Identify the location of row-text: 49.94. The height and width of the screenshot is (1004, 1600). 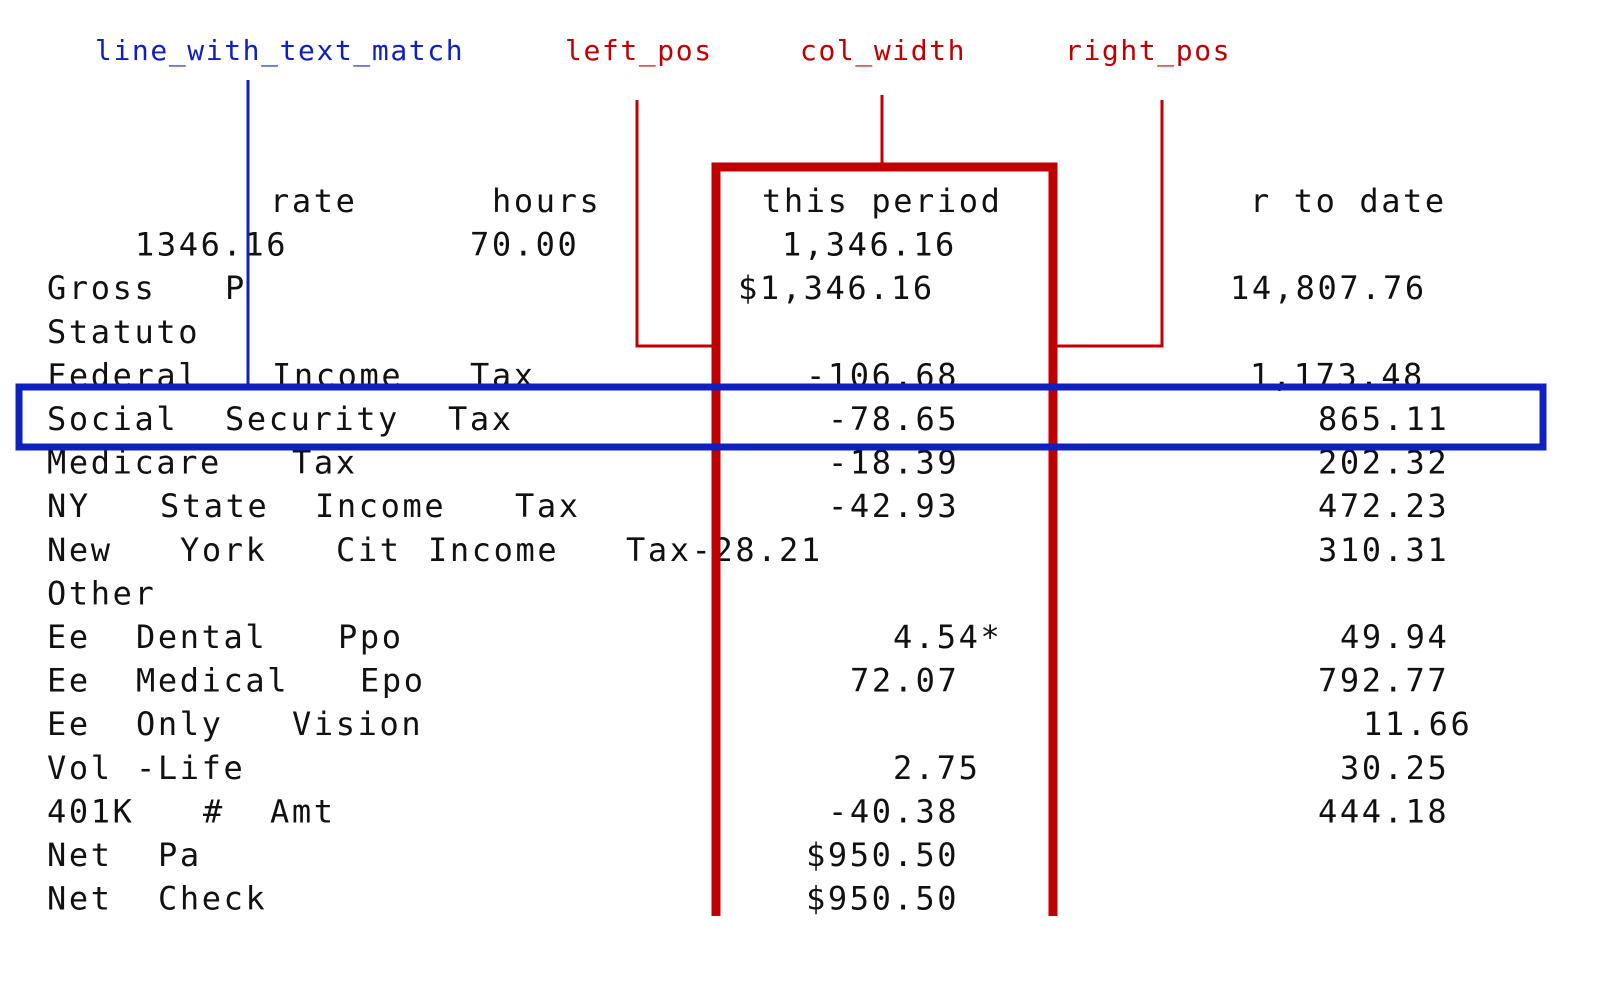
(1394, 637).